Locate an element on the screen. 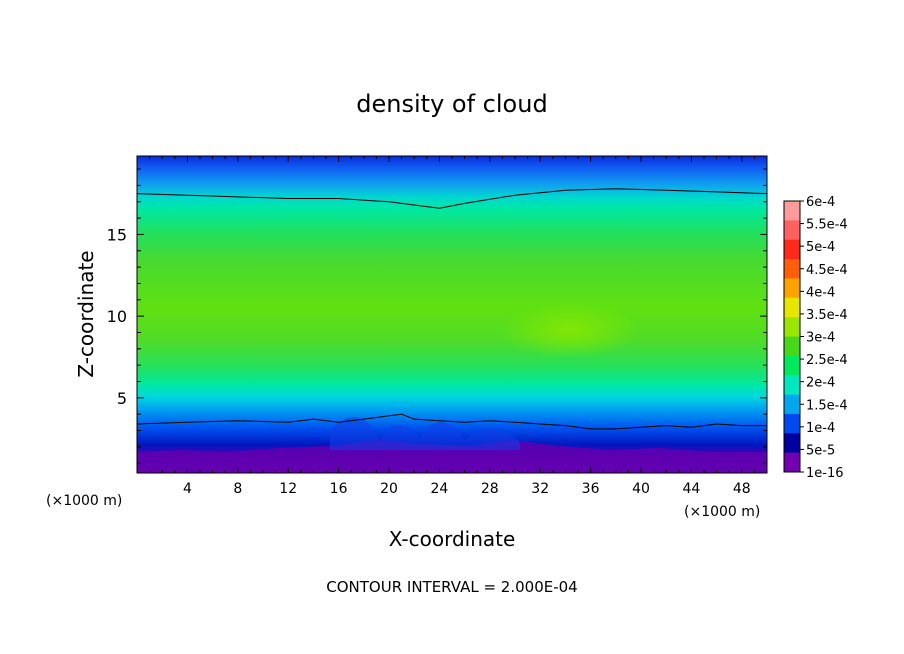  colorbar-label: 2e-4 is located at coordinates (820, 383).